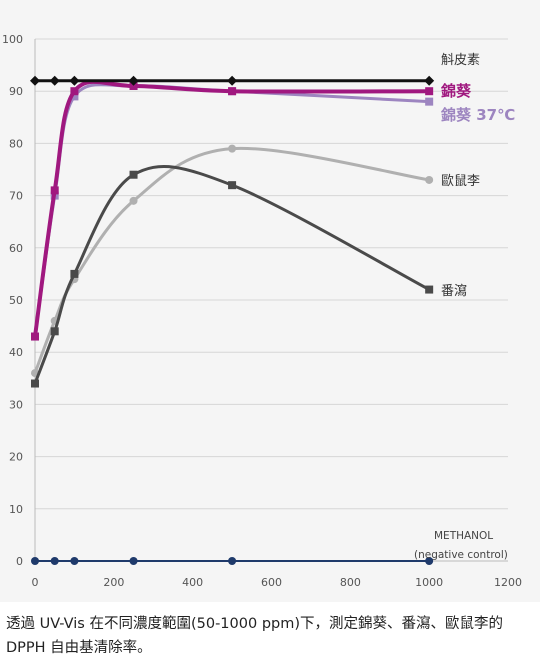  Describe the element at coordinates (12, 39) in the screenshot. I see `y-tick-label: 100` at that location.